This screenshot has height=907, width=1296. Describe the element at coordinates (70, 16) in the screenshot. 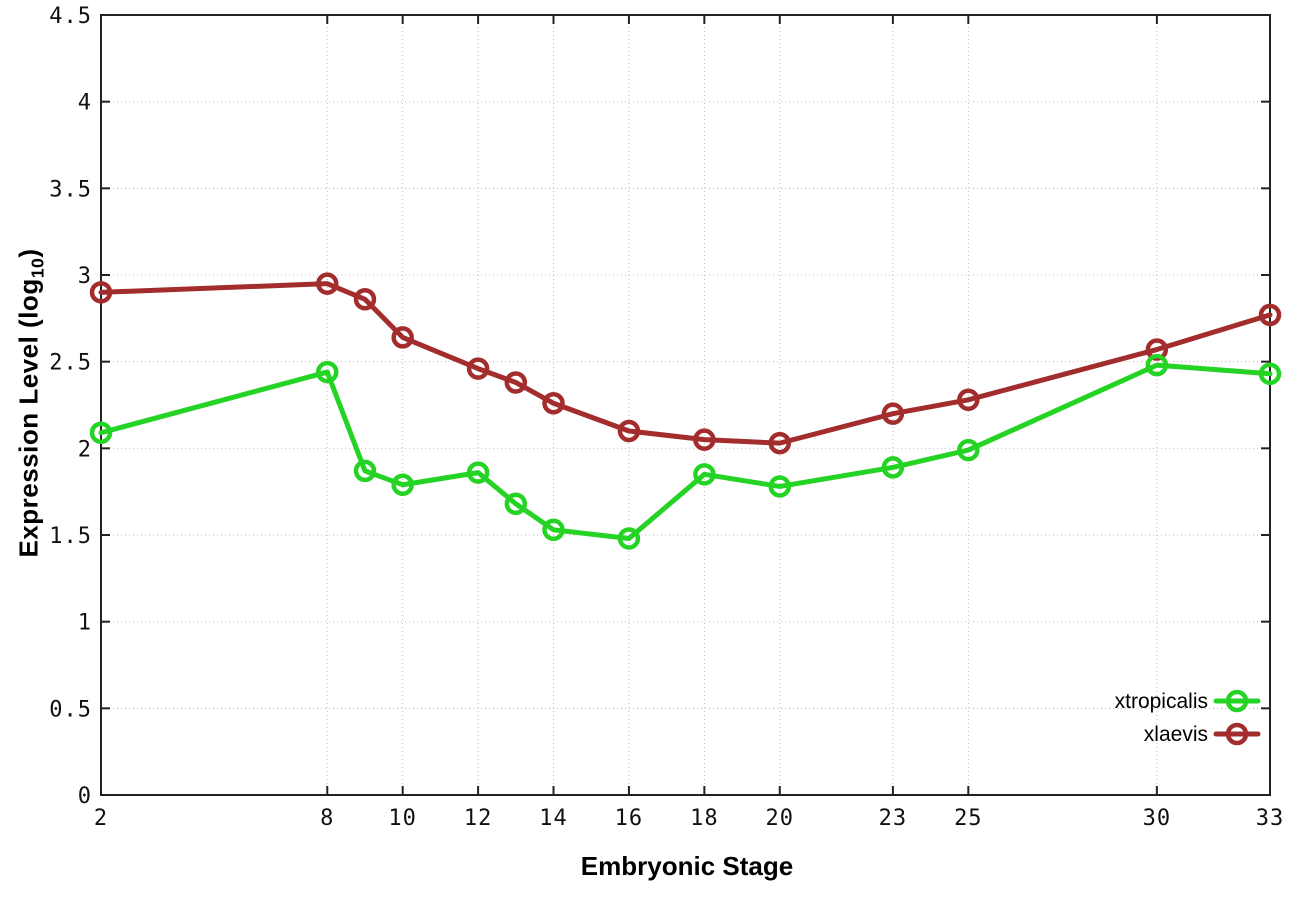

I see `y-tick-label: 4.5` at that location.